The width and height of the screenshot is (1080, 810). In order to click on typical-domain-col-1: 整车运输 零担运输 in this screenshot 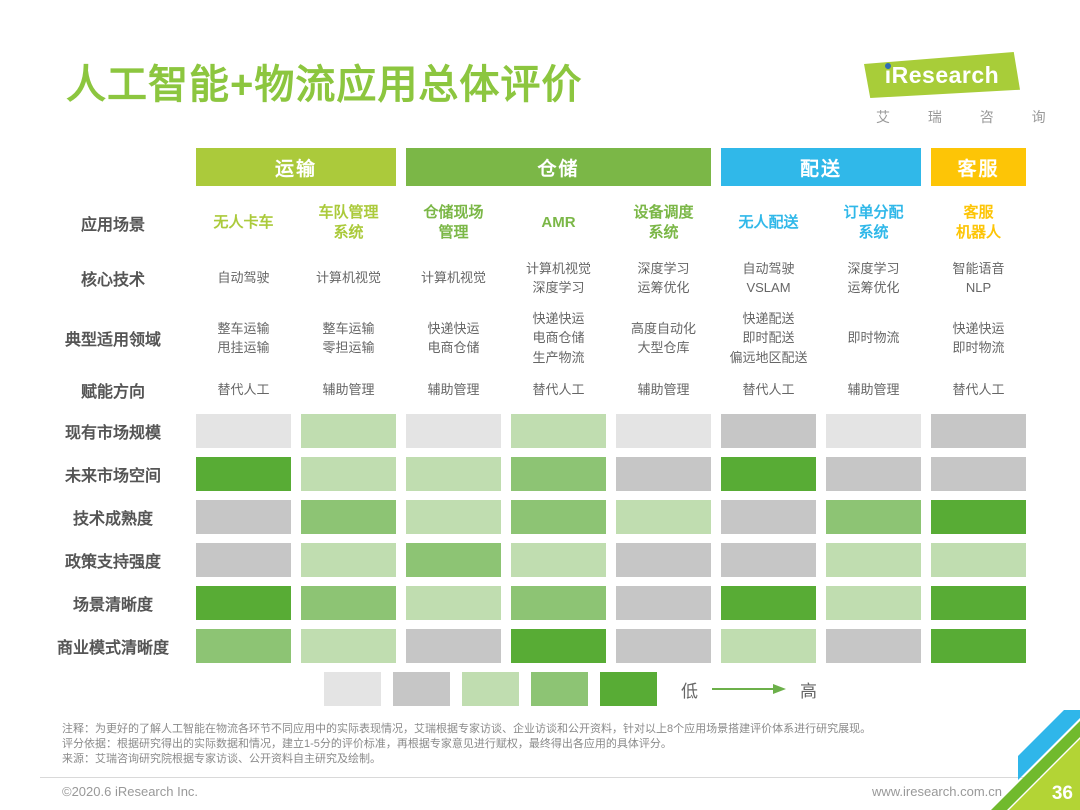, I will do `click(348, 338)`.